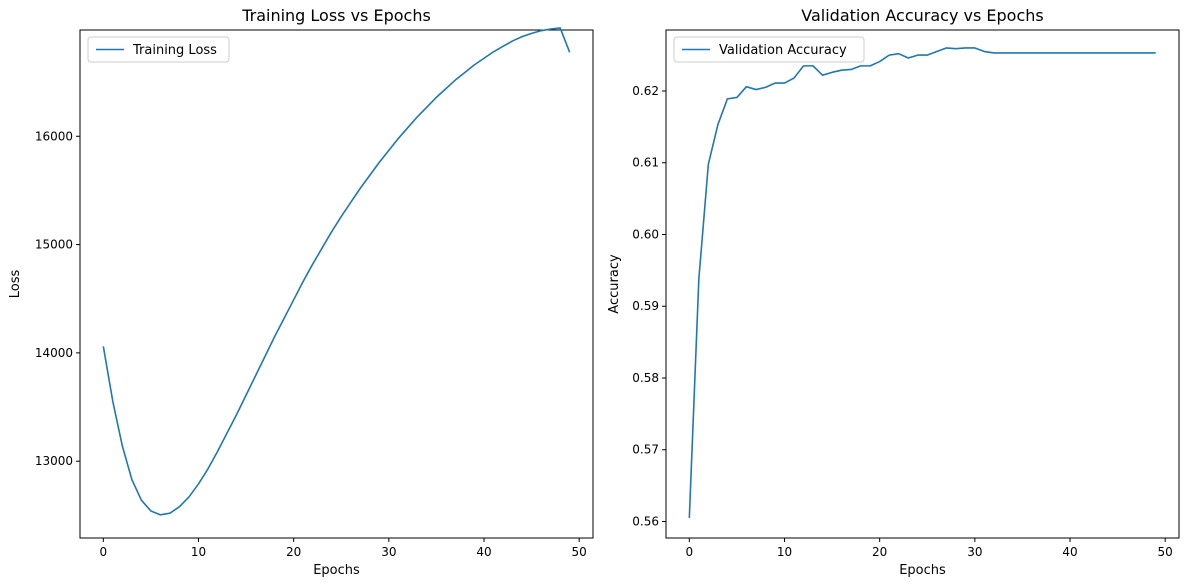  What do you see at coordinates (336, 15) in the screenshot?
I see `chart-title: Training Loss vs Epochs` at bounding box center [336, 15].